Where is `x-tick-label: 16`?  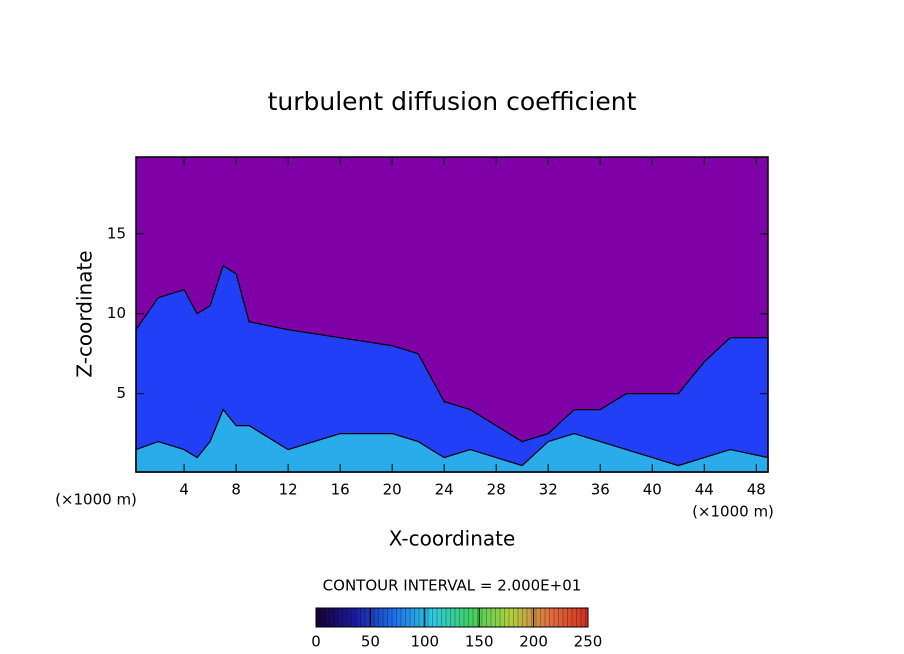
x-tick-label: 16 is located at coordinates (340, 490).